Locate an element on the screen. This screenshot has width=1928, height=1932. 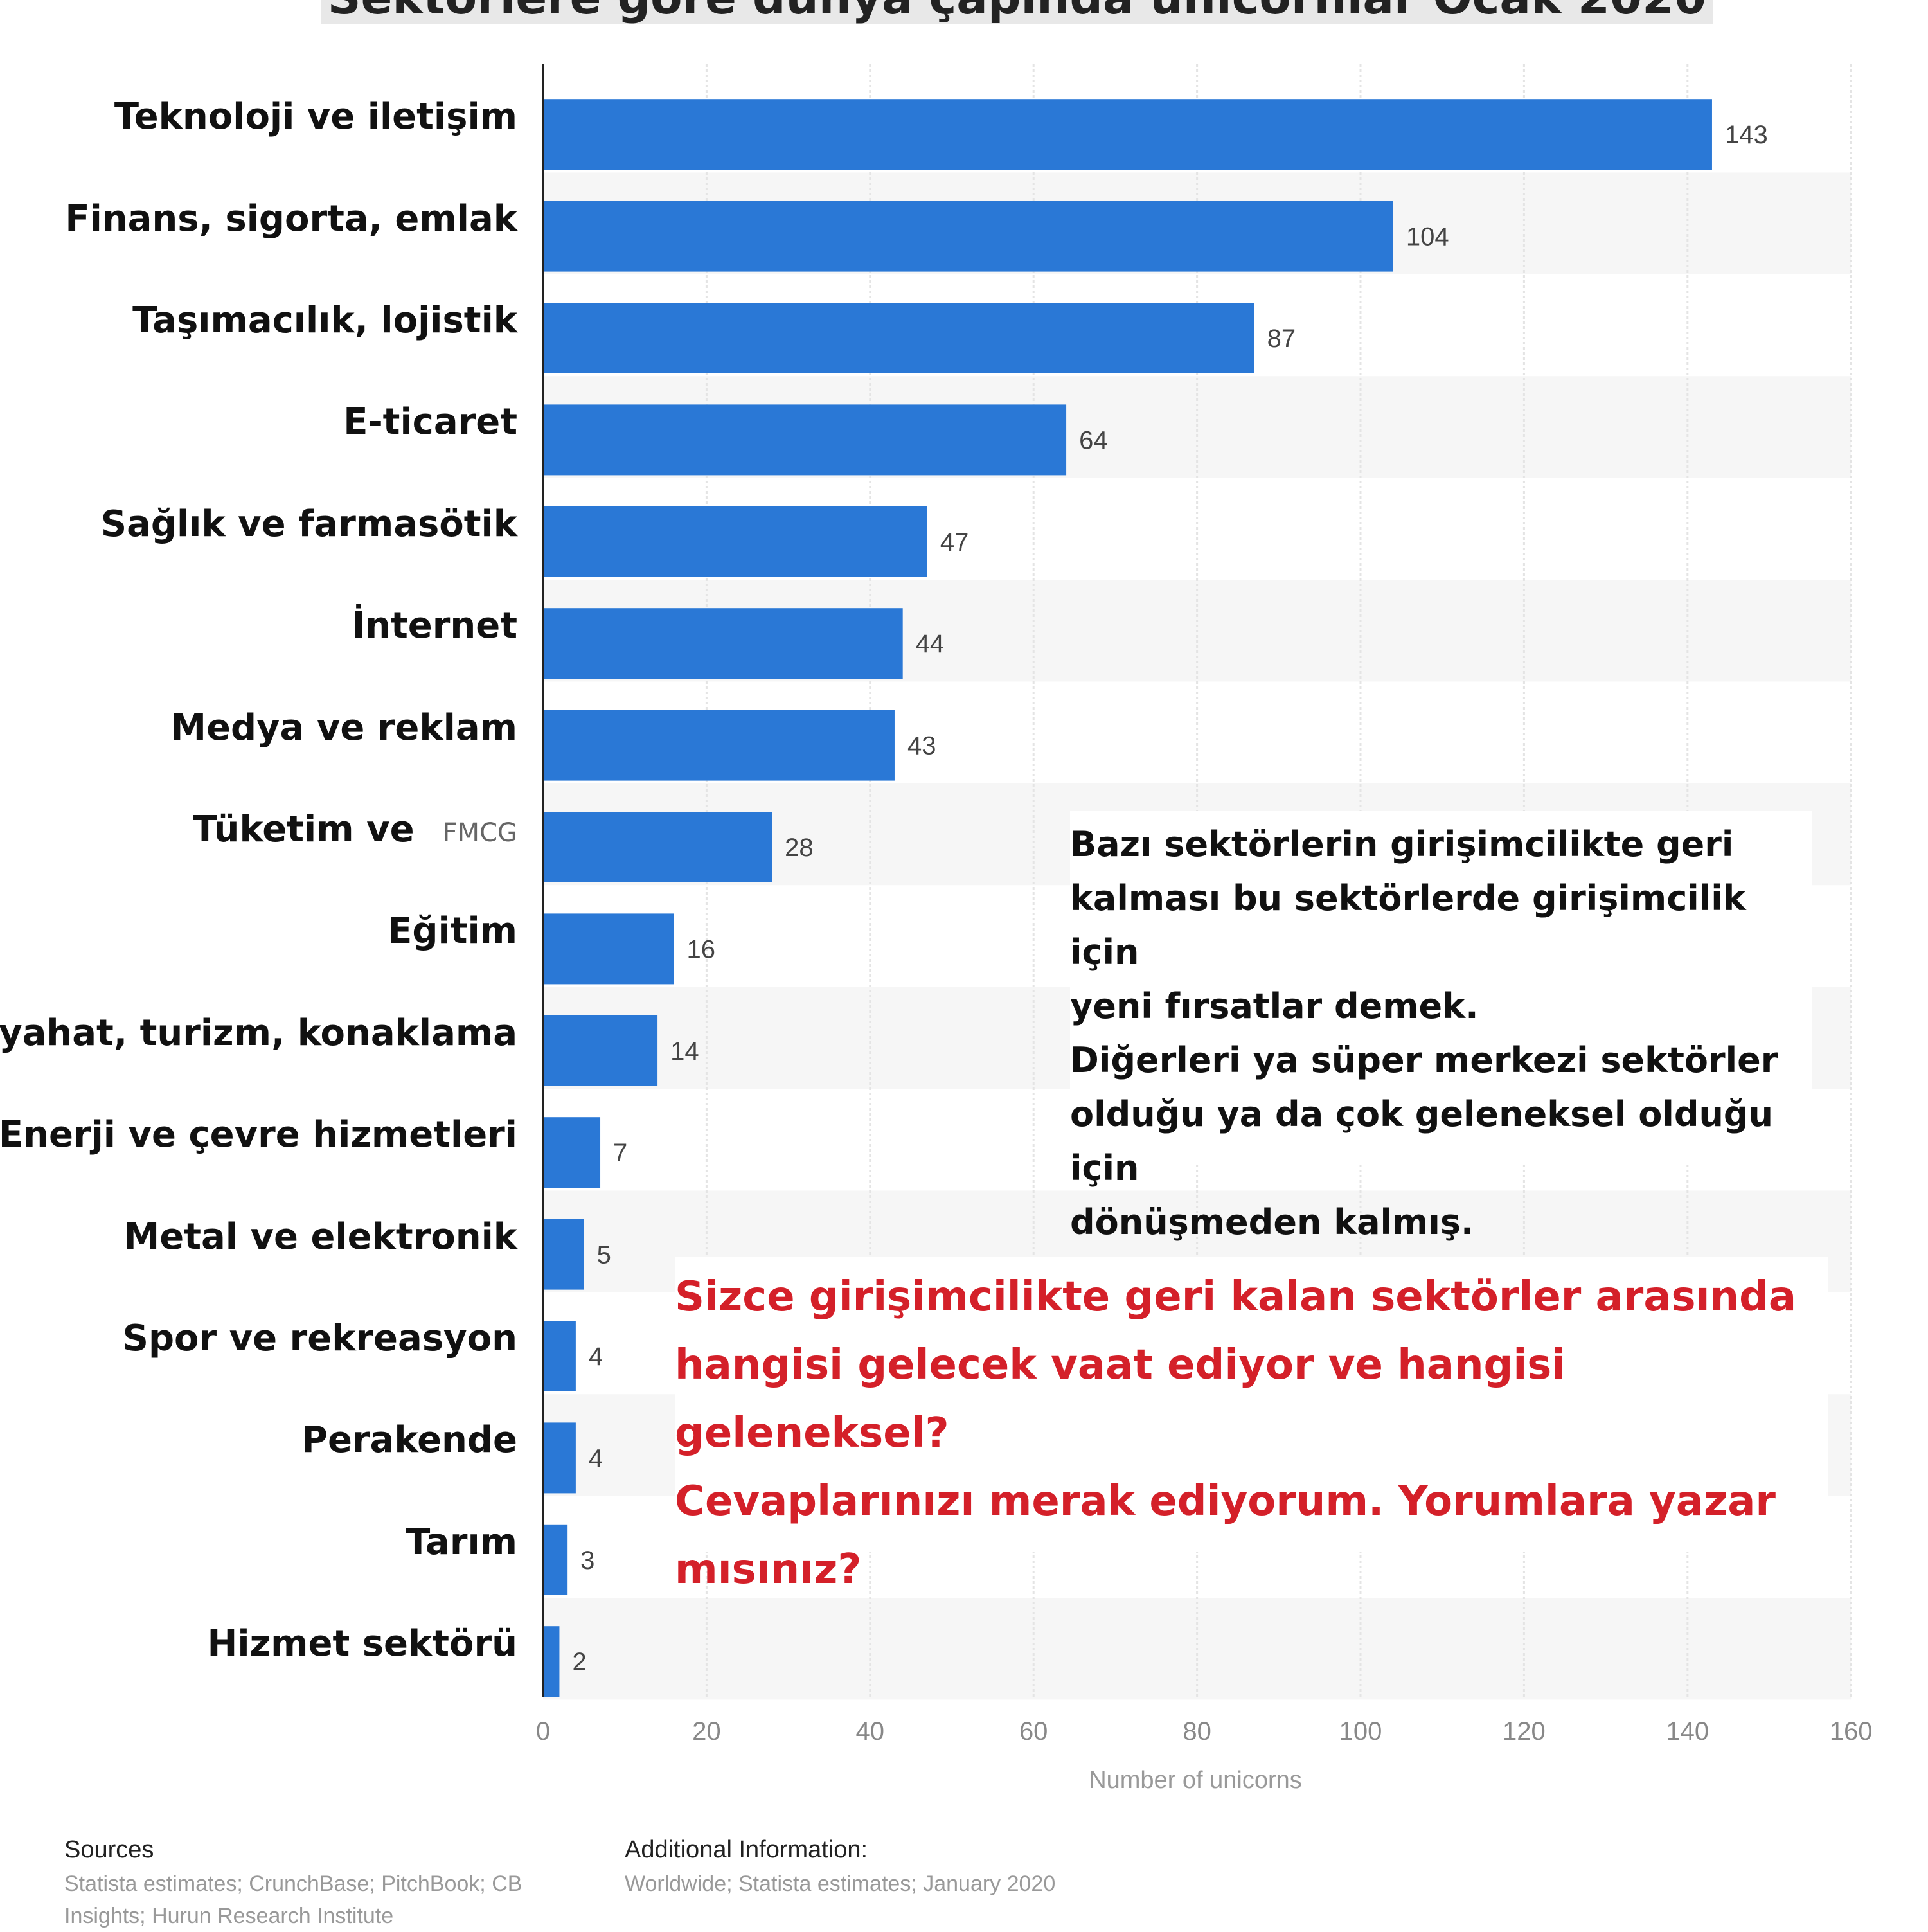
value-label: 87 is located at coordinates (1282, 339).